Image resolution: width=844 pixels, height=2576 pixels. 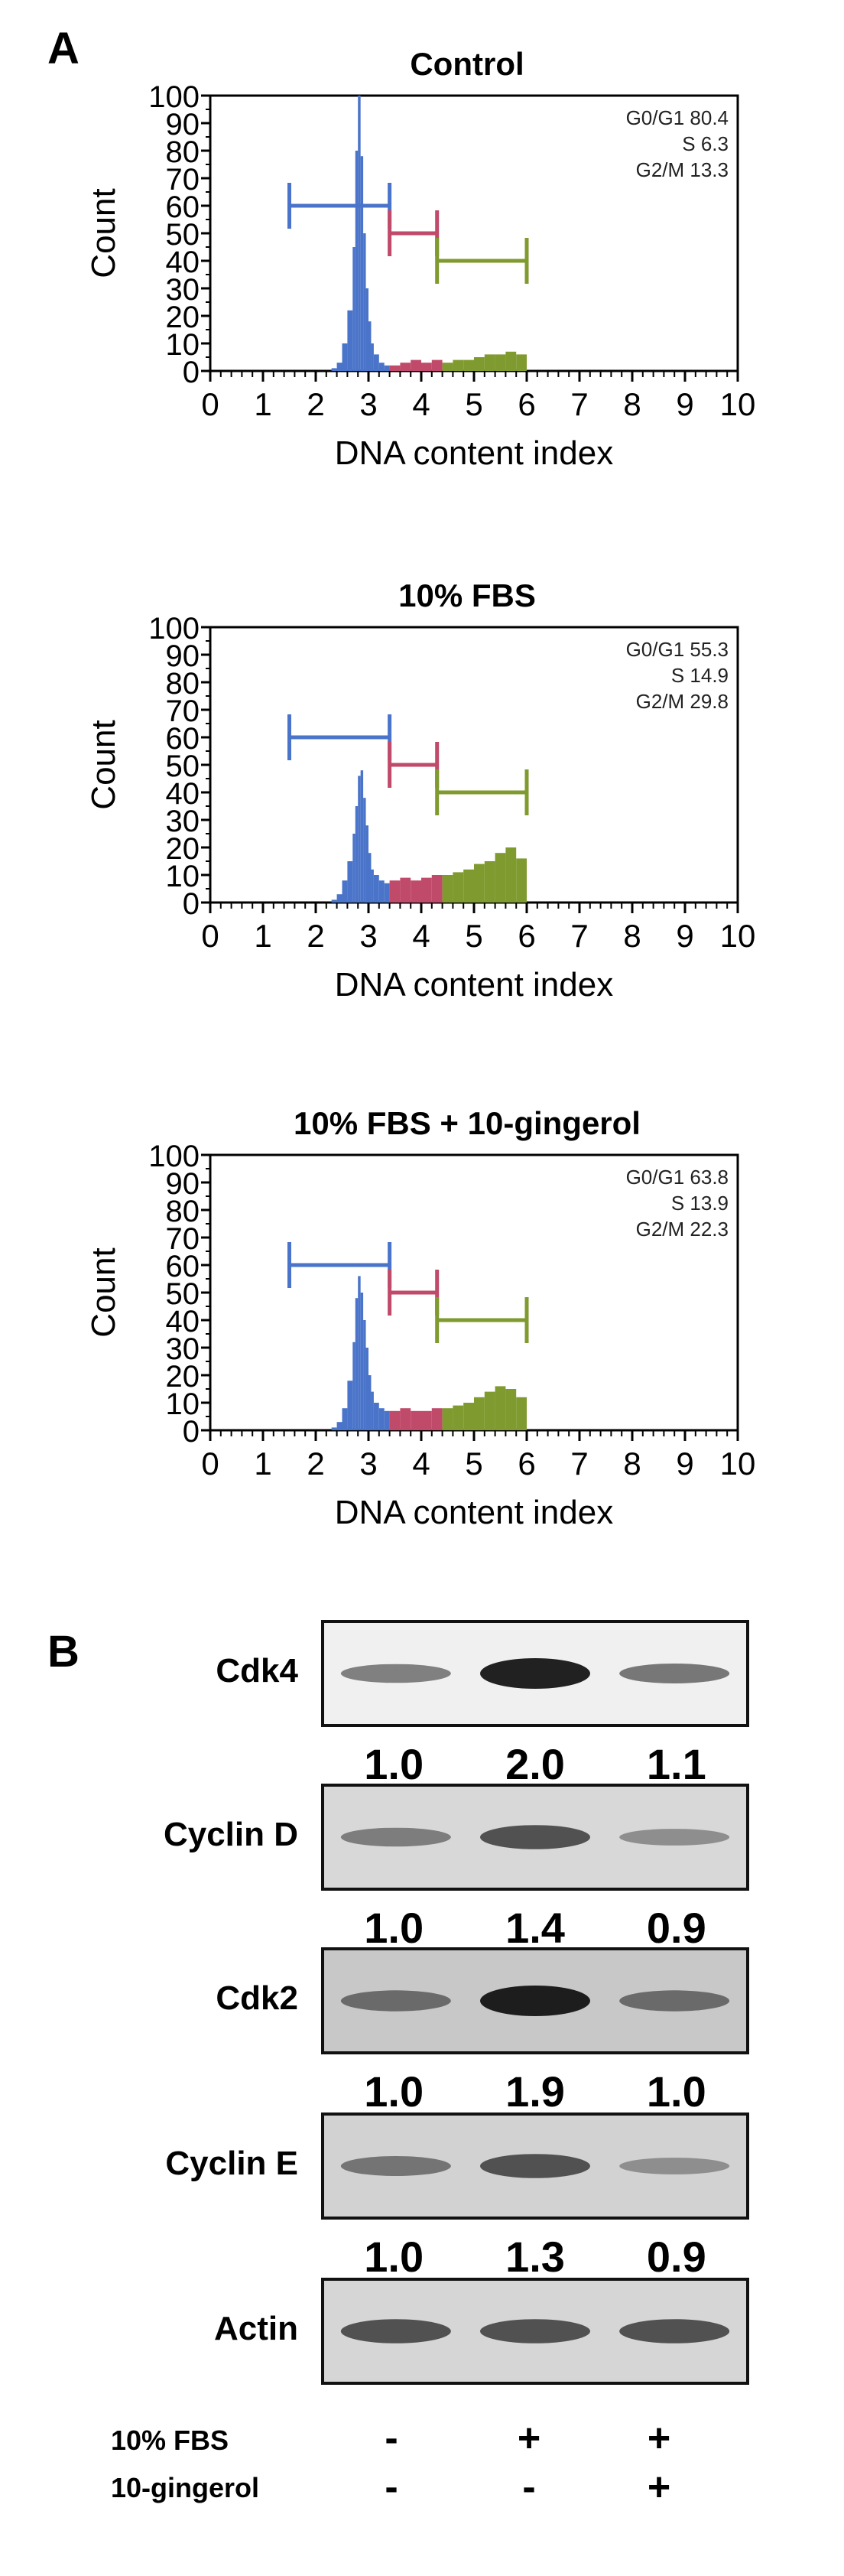 What do you see at coordinates (231, 2163) in the screenshot?
I see `blot-label-cyclin-e: Cyclin E` at bounding box center [231, 2163].